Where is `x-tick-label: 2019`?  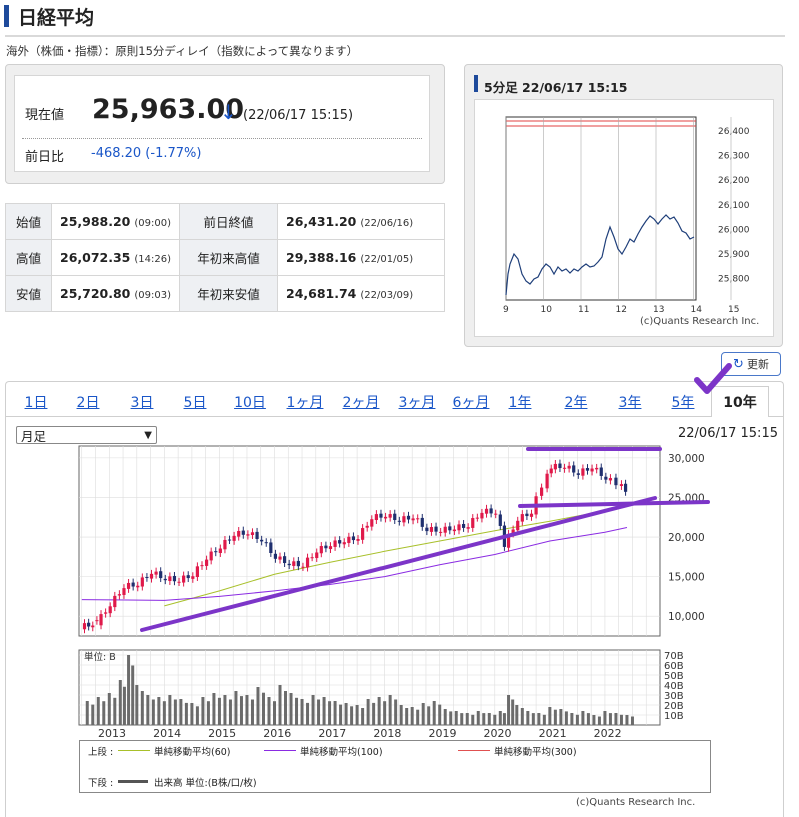
x-tick-label: 2019 is located at coordinates (442, 733).